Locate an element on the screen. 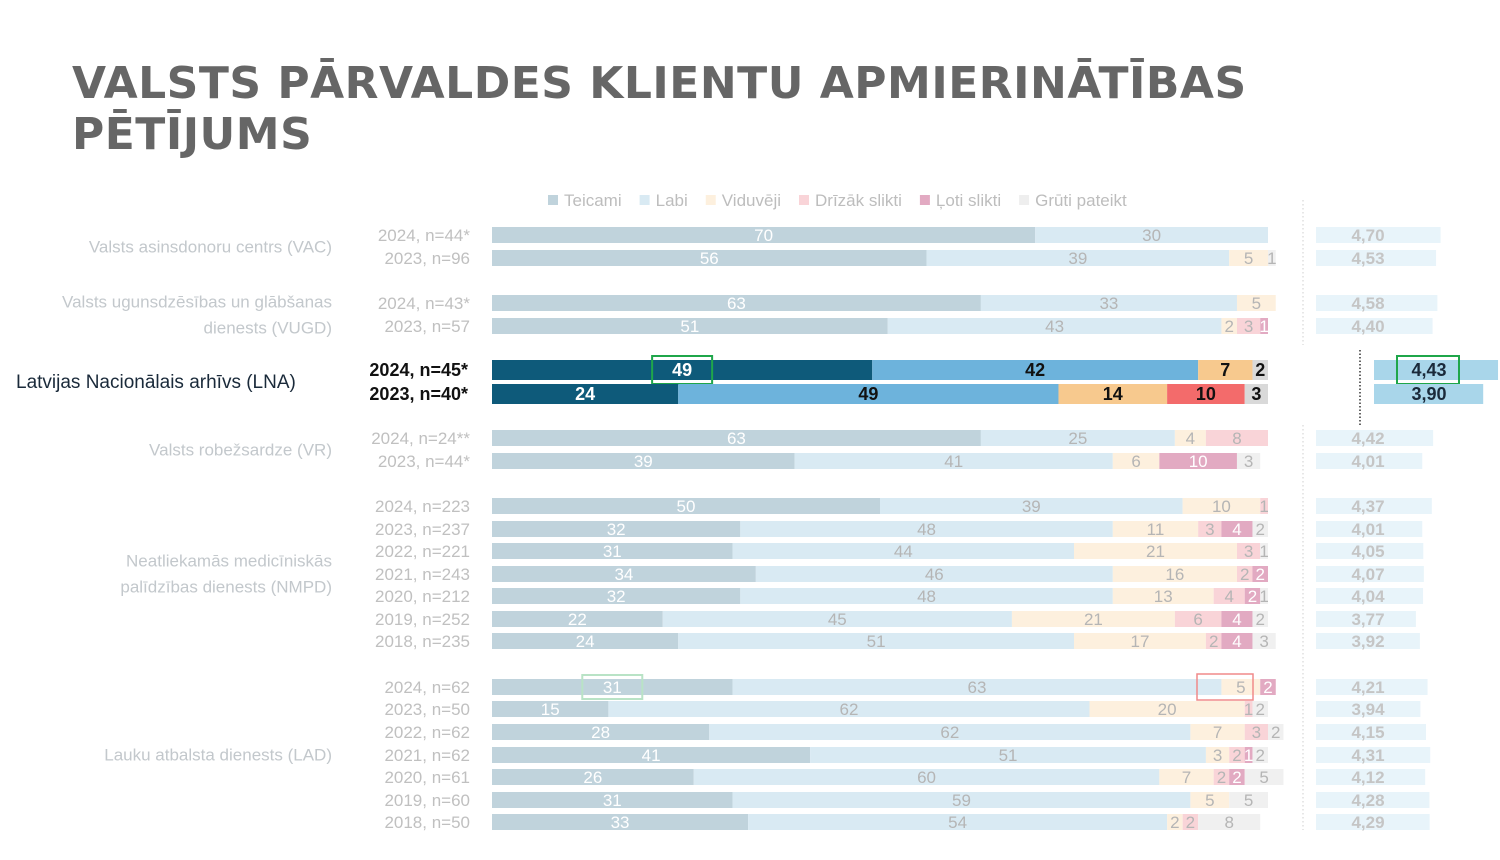 The width and height of the screenshot is (1500, 860). row-label: 2024, n=223 is located at coordinates (422, 506).